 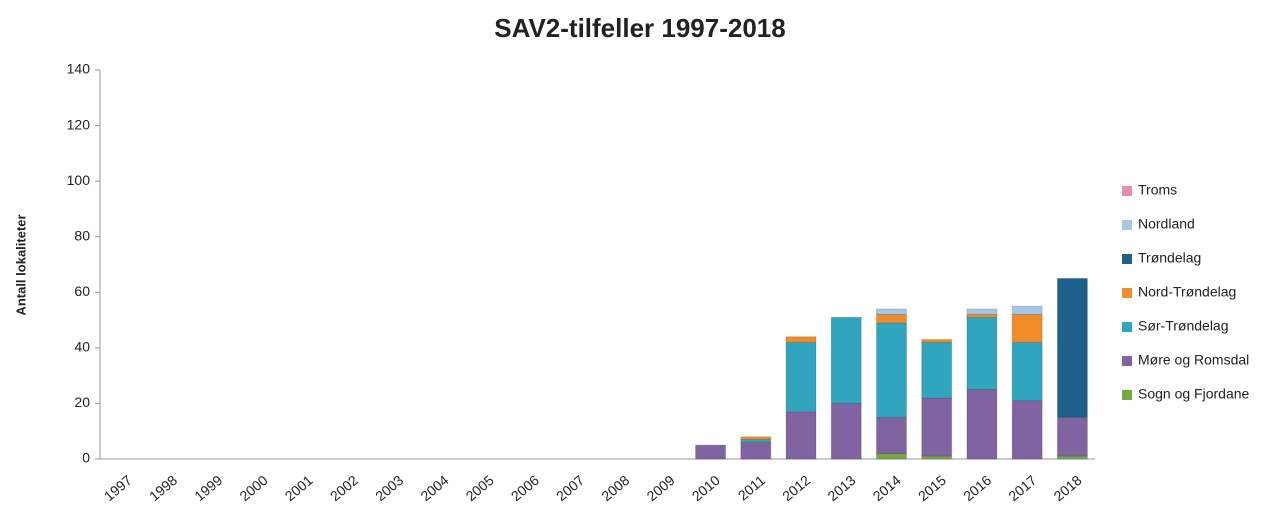 What do you see at coordinates (841, 488) in the screenshot?
I see `x-tick-label: 2013` at bounding box center [841, 488].